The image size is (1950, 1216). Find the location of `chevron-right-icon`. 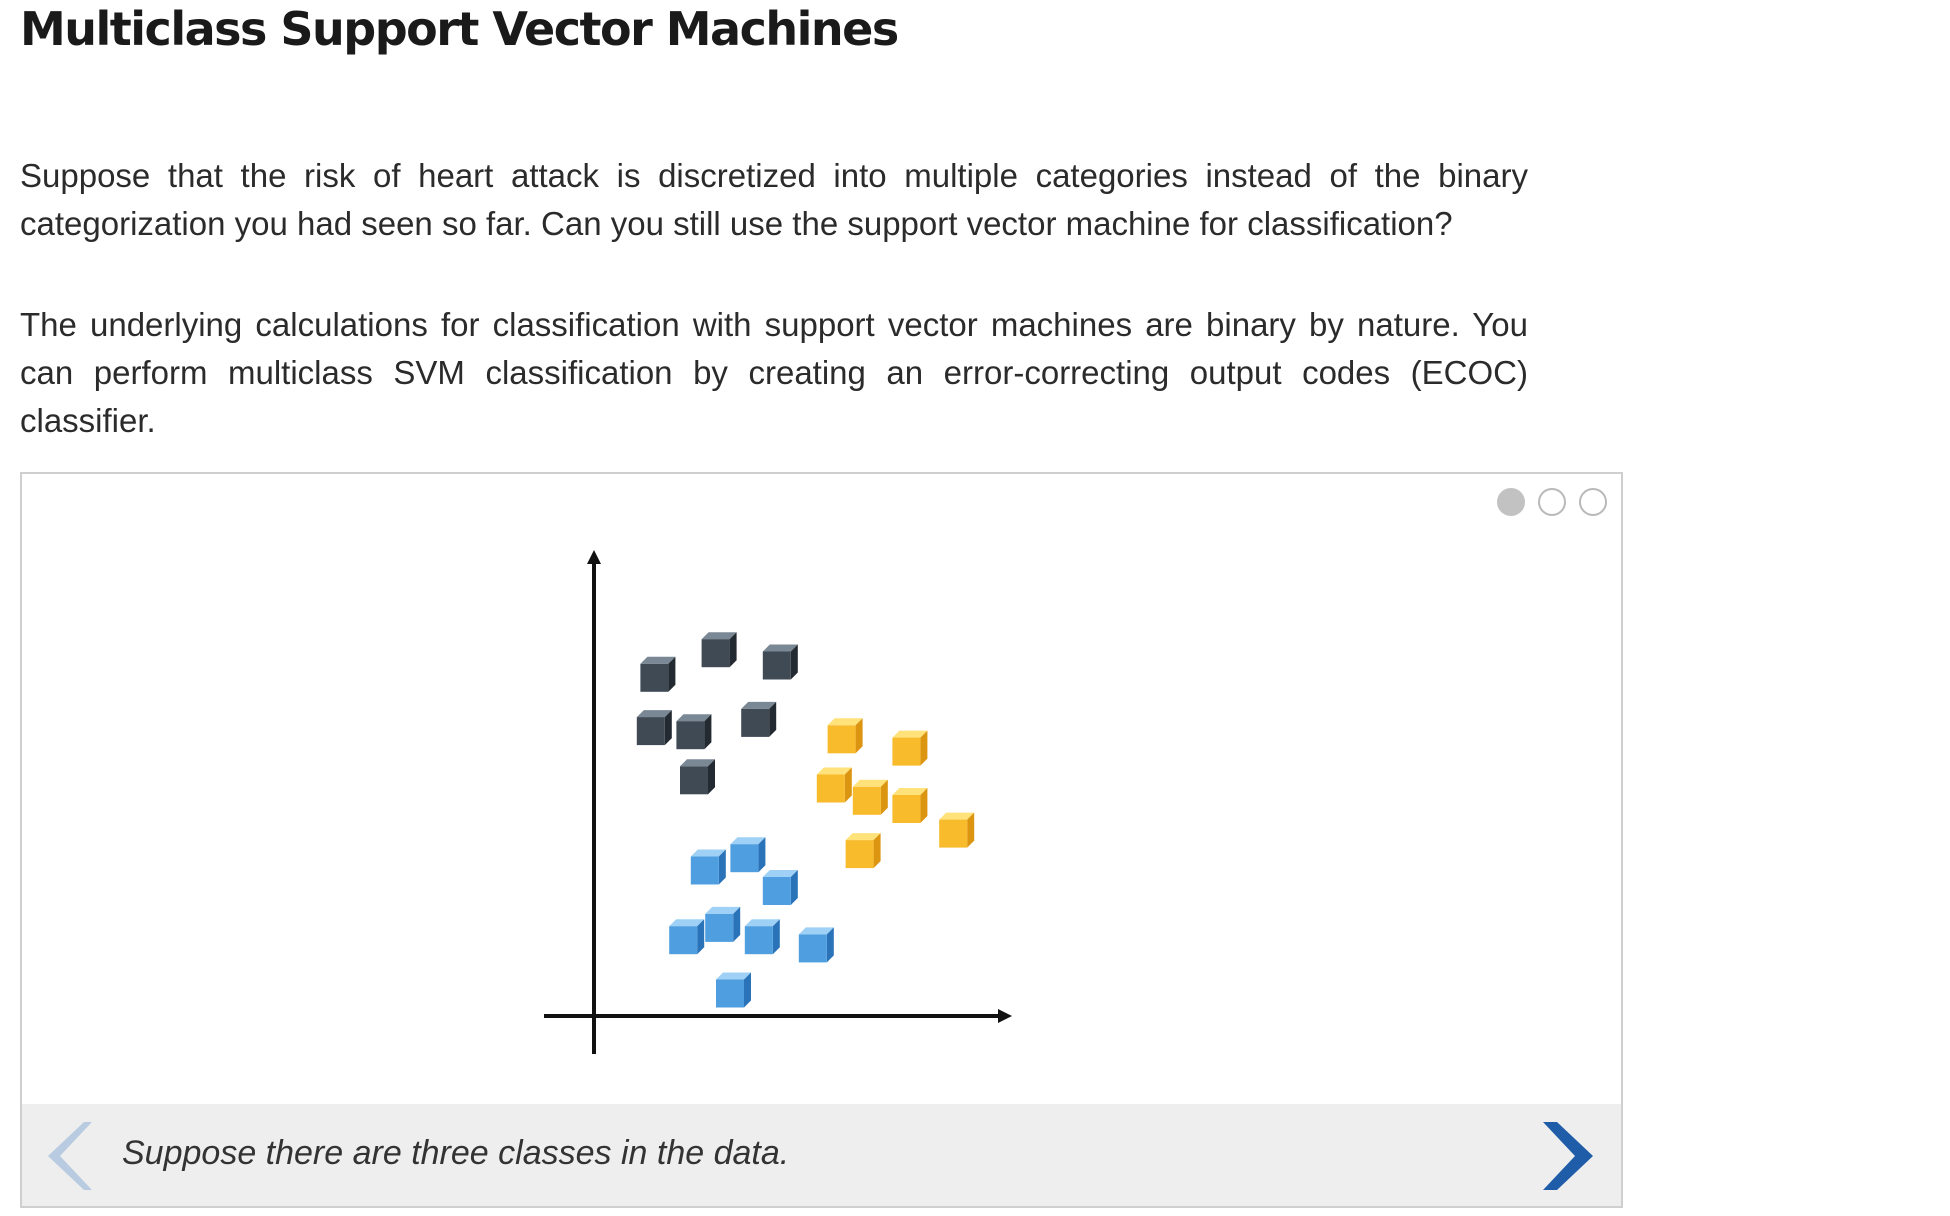

chevron-right-icon is located at coordinates (1568, 1156).